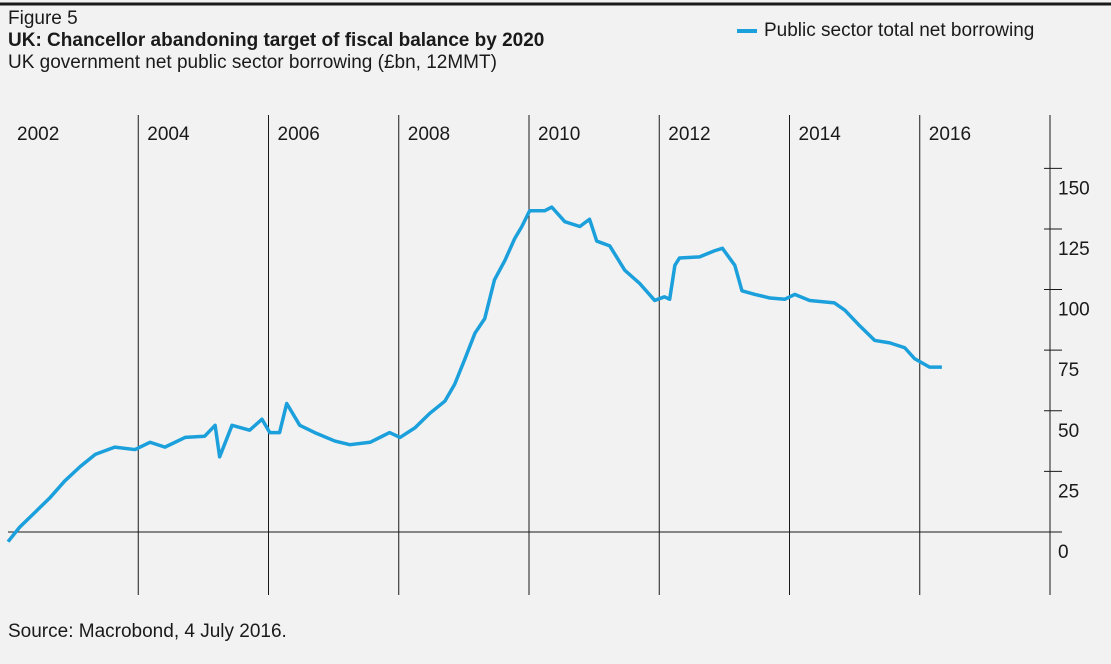 This screenshot has width=1111, height=664. What do you see at coordinates (38, 134) in the screenshot?
I see `x-tick-label: 2002` at bounding box center [38, 134].